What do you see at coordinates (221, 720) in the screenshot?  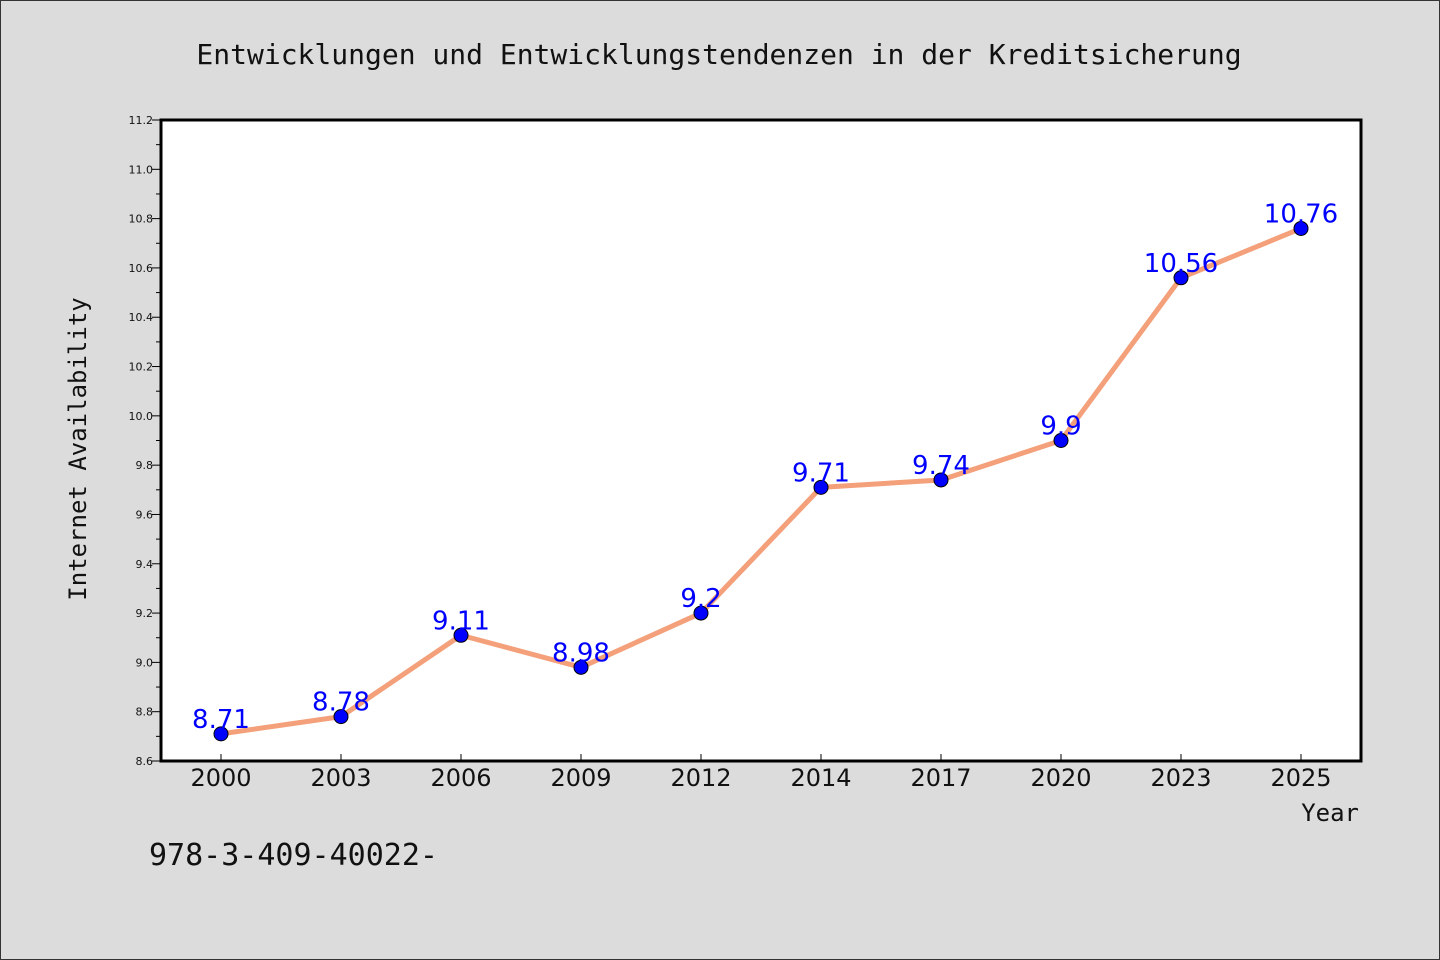 I see `data-label: 8.71` at bounding box center [221, 720].